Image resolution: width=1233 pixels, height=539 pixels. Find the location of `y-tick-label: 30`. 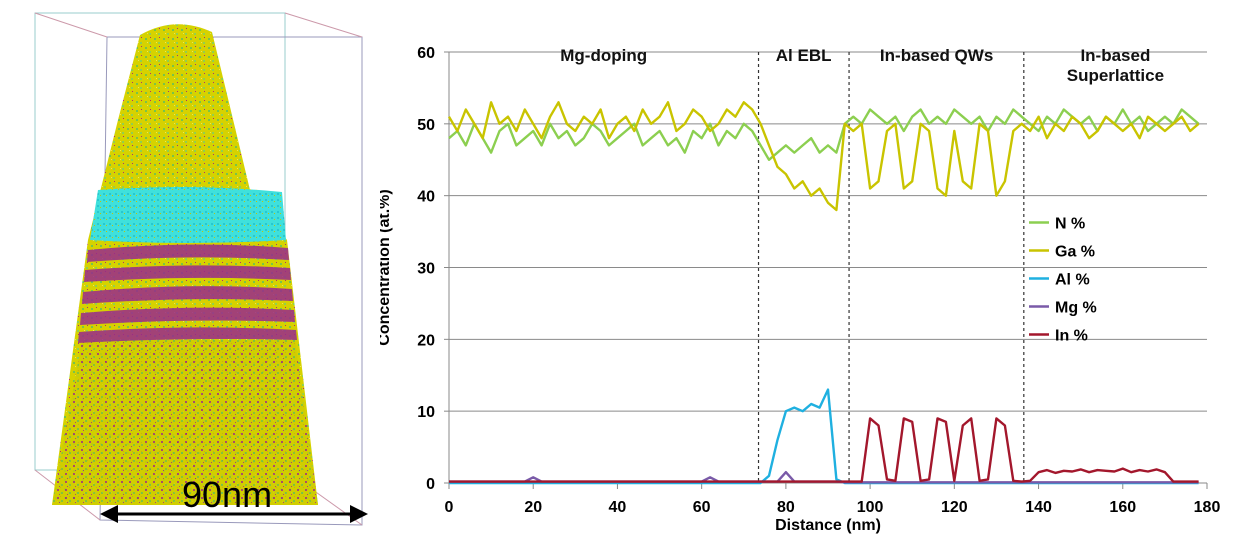

y-tick-label: 30 is located at coordinates (426, 269).